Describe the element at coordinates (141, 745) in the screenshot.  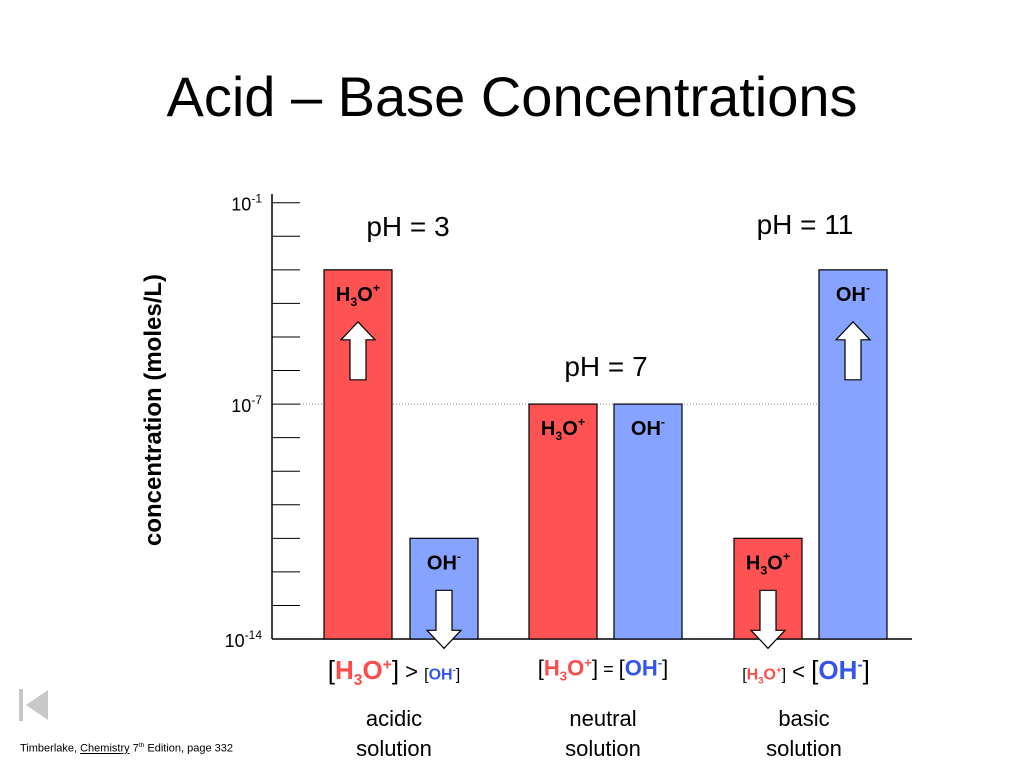
I see `citation-edition-suffix: th` at that location.